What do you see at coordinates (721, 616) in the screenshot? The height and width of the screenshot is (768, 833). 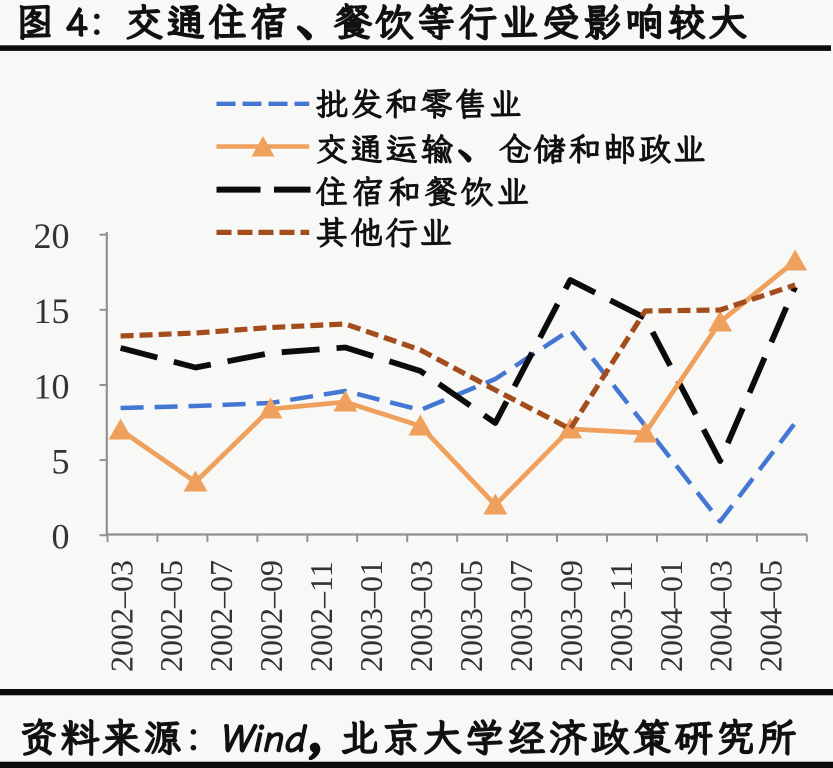 I see `svg-text: 2004–03` at bounding box center [721, 616].